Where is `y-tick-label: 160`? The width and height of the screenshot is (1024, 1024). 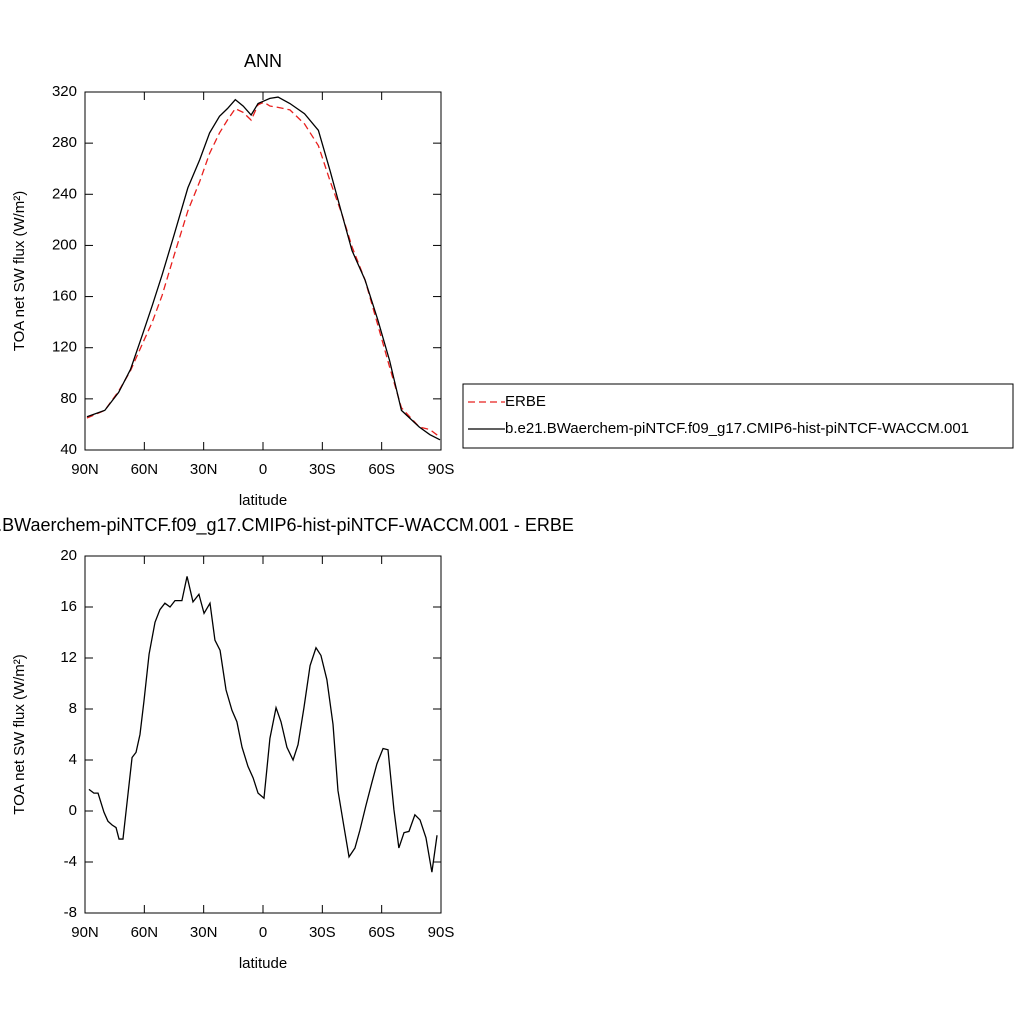
y-tick-label: 160 is located at coordinates (64, 296).